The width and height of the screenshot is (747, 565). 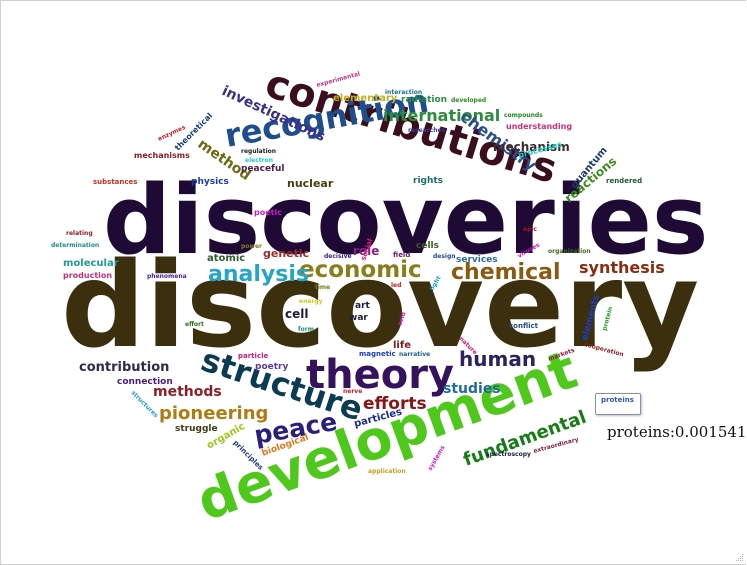 I want to click on word-synthesis: synthesis, so click(x=622, y=267).